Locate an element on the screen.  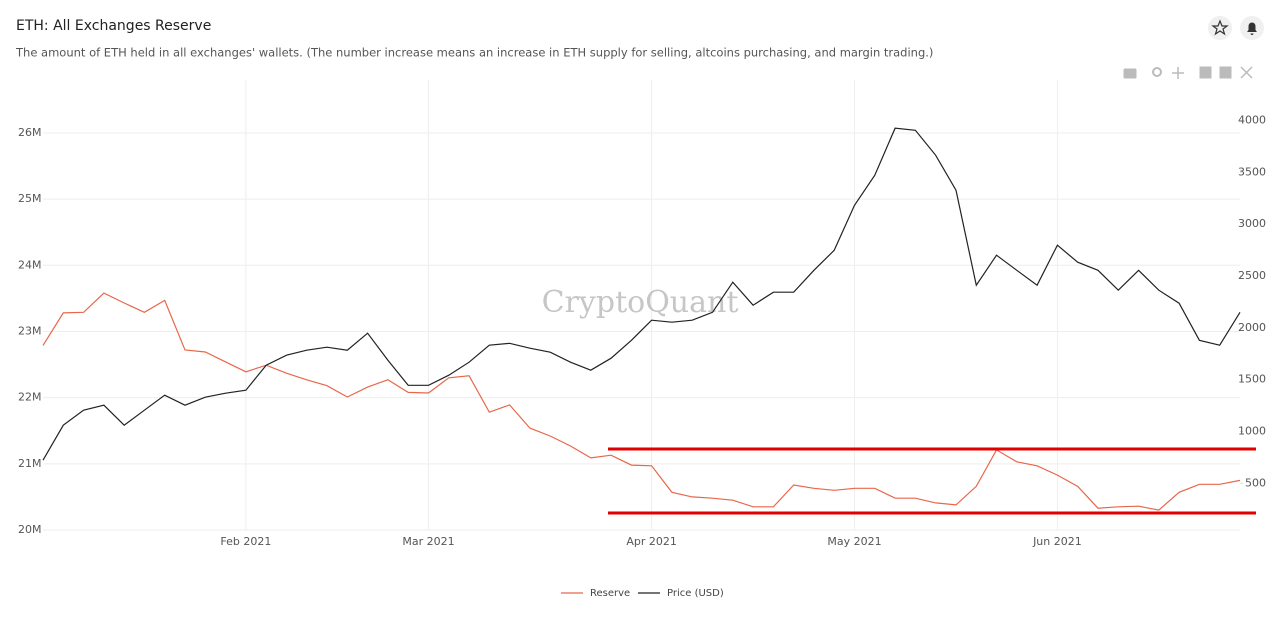
y-tick-label: 23M is located at coordinates (30, 330).